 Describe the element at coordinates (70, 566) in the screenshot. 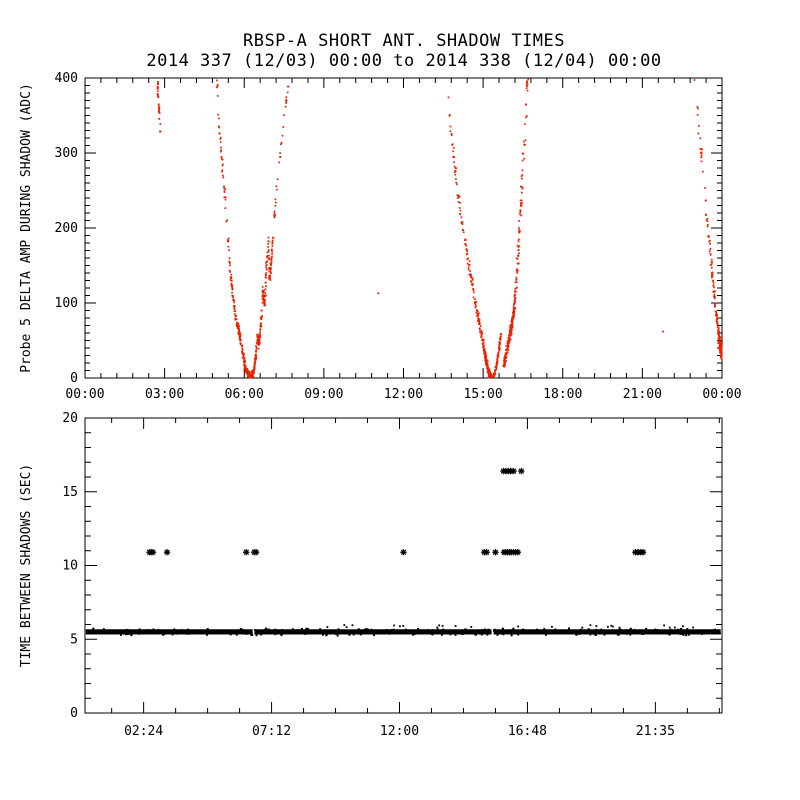

I see `y-tick-label: 10` at that location.